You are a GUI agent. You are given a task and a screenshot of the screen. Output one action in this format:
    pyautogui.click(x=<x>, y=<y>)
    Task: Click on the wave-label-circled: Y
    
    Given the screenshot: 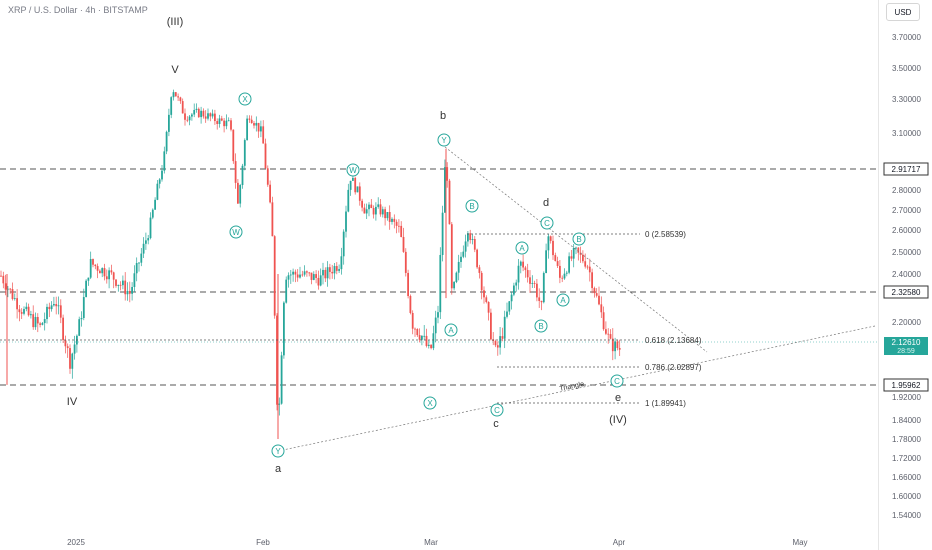 What is the action you would take?
    pyautogui.click(x=444, y=140)
    